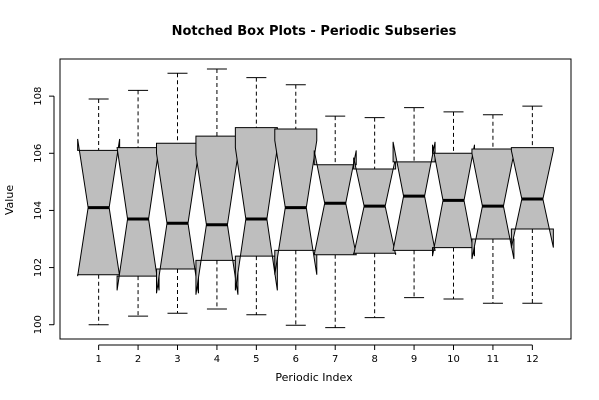 This screenshot has height=400, width=599. What do you see at coordinates (38, 210) in the screenshot?
I see `y-tick-label: 104` at bounding box center [38, 210].